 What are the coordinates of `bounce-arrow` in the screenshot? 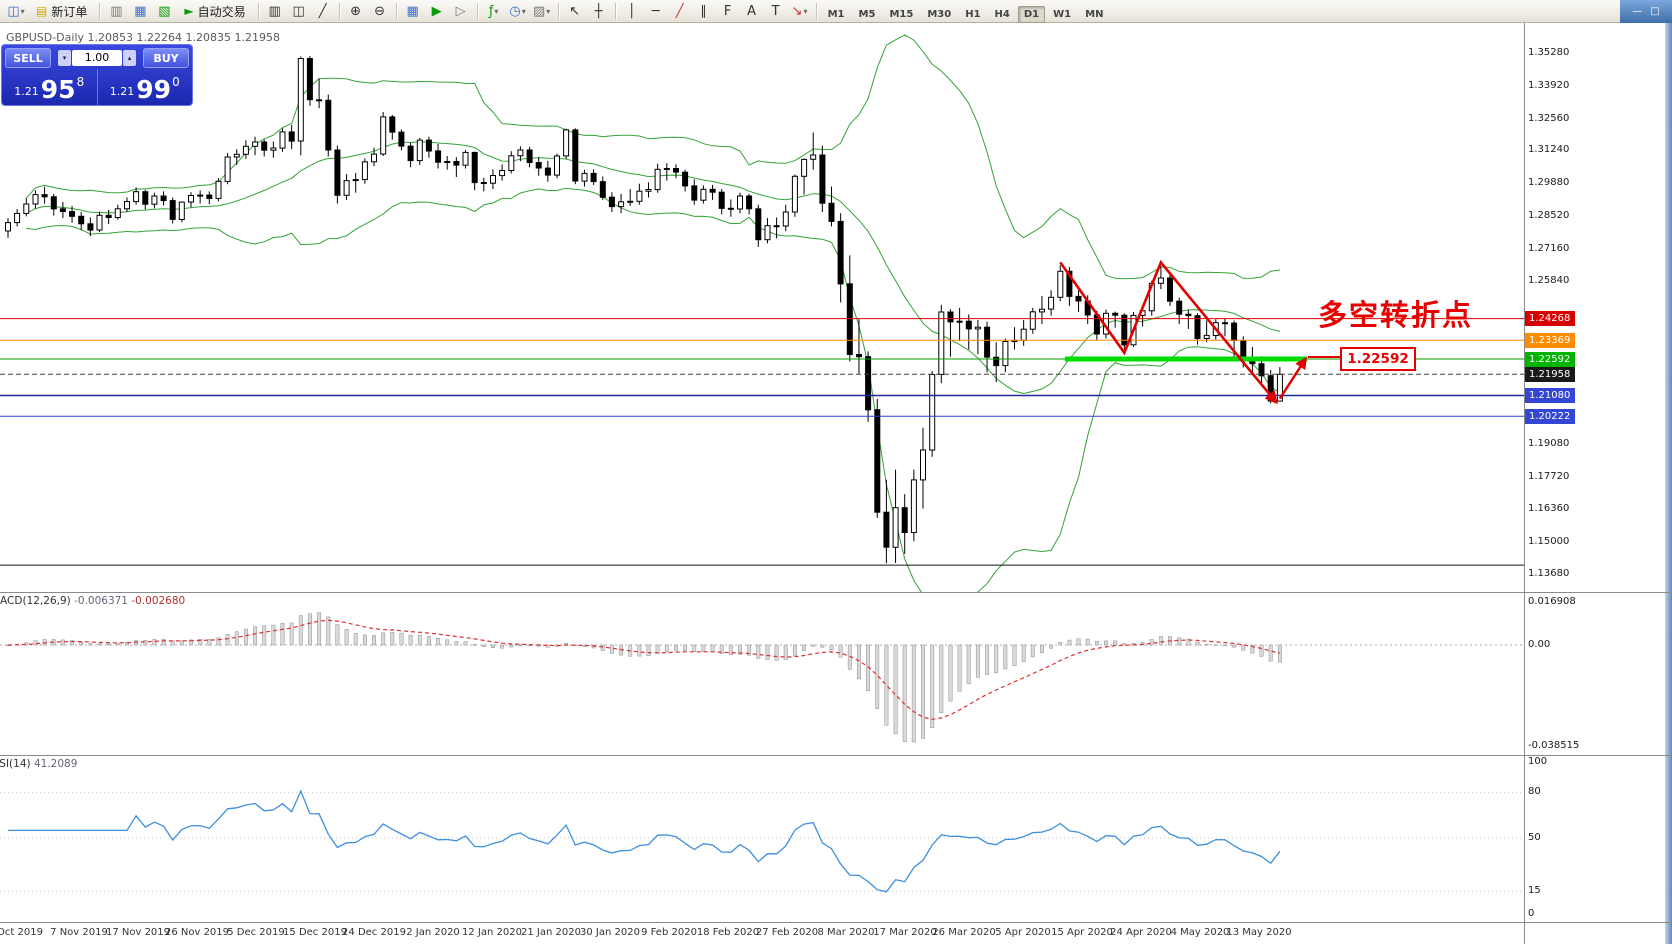 It's located at (1292, 378).